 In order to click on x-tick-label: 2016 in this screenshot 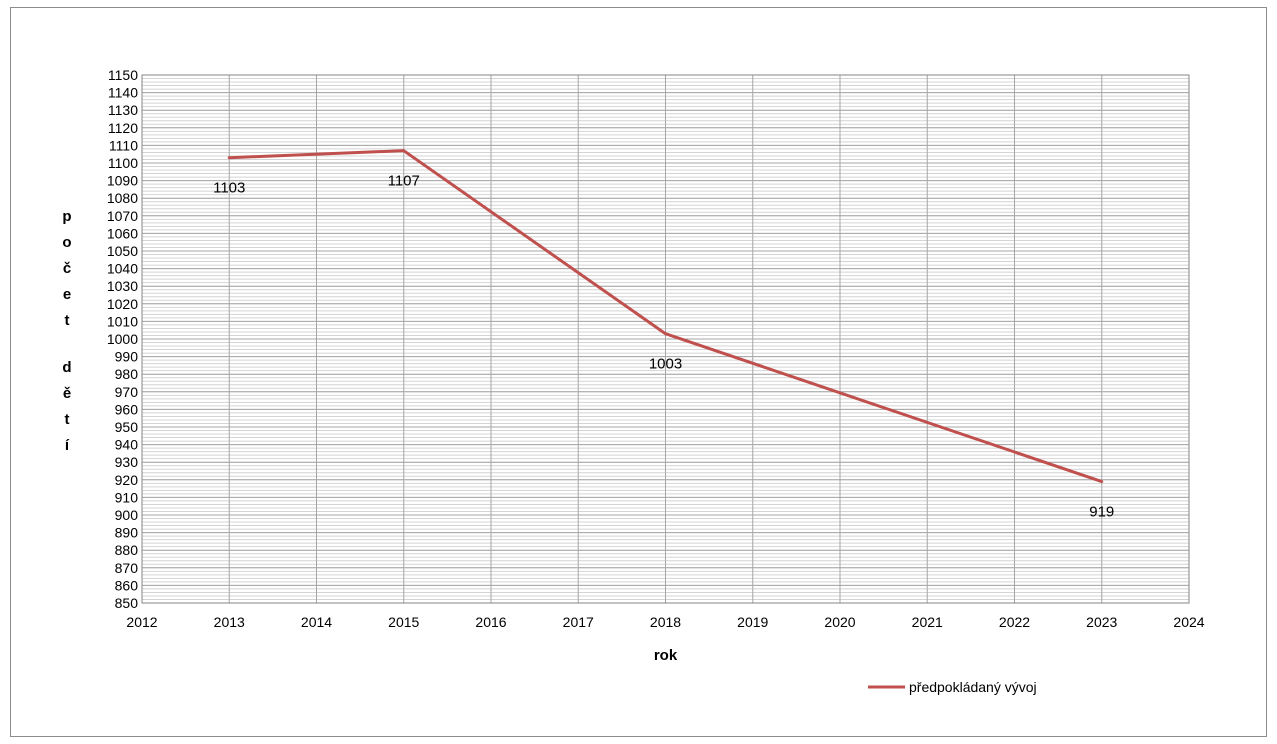, I will do `click(490, 622)`.